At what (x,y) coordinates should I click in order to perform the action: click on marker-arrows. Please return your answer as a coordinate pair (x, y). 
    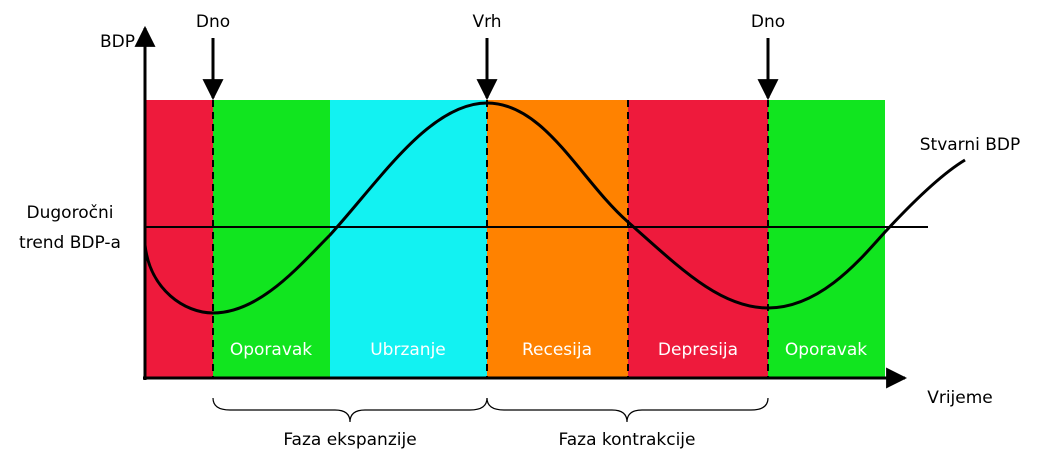
    Looking at the image, I should click on (490, 69).